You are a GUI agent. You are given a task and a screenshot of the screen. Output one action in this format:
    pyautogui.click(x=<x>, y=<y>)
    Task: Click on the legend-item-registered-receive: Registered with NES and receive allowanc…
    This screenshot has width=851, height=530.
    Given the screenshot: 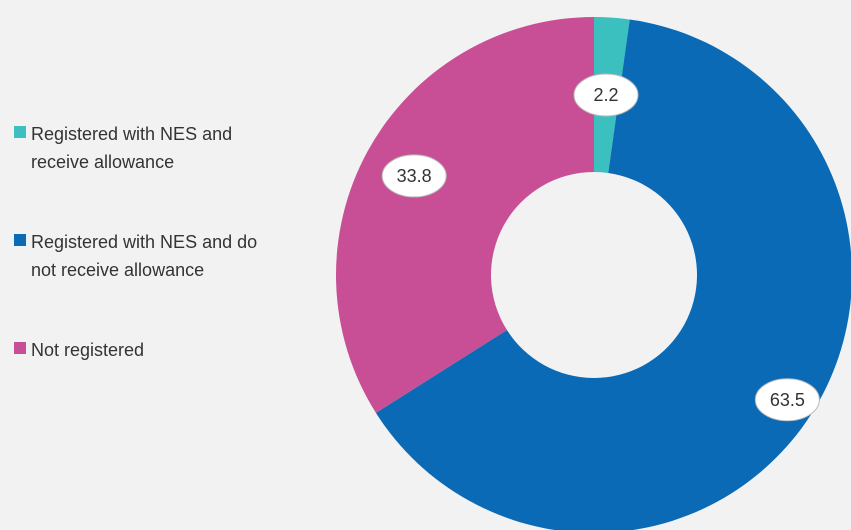 What is the action you would take?
    pyautogui.click(x=142, y=148)
    